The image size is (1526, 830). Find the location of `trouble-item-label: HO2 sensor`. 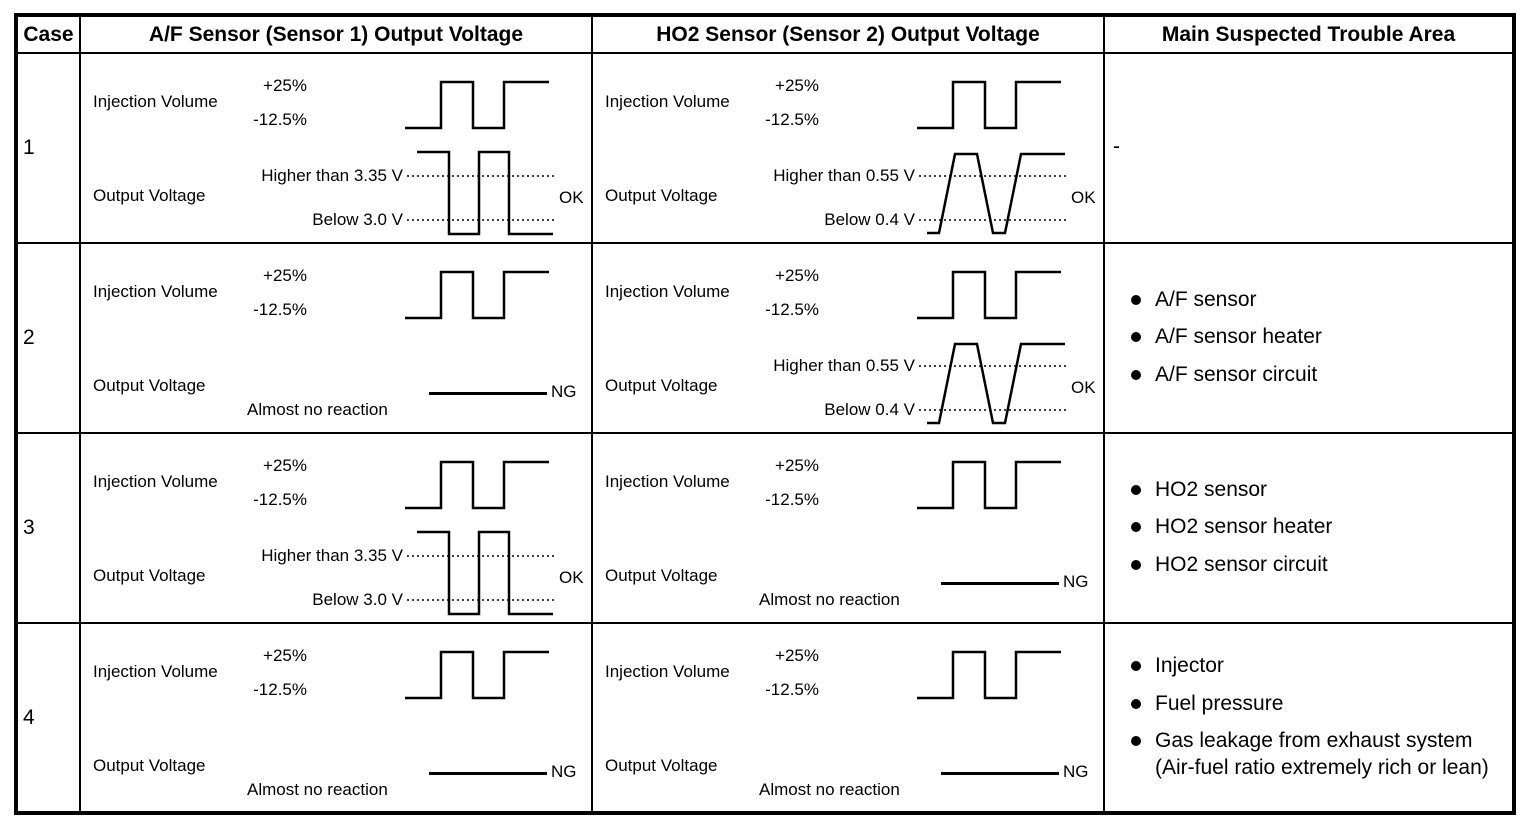

trouble-item-label: HO2 sensor is located at coordinates (1211, 490).